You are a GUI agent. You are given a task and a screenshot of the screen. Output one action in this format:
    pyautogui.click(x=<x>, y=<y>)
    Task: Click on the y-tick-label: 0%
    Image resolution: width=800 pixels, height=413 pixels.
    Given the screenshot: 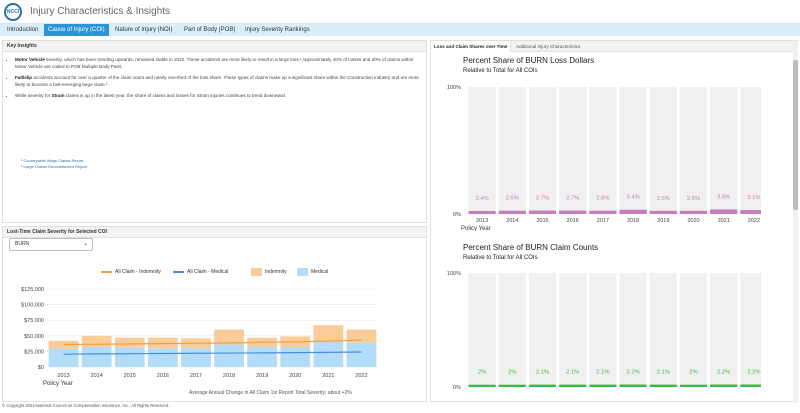 What is the action you would take?
    pyautogui.click(x=457, y=388)
    